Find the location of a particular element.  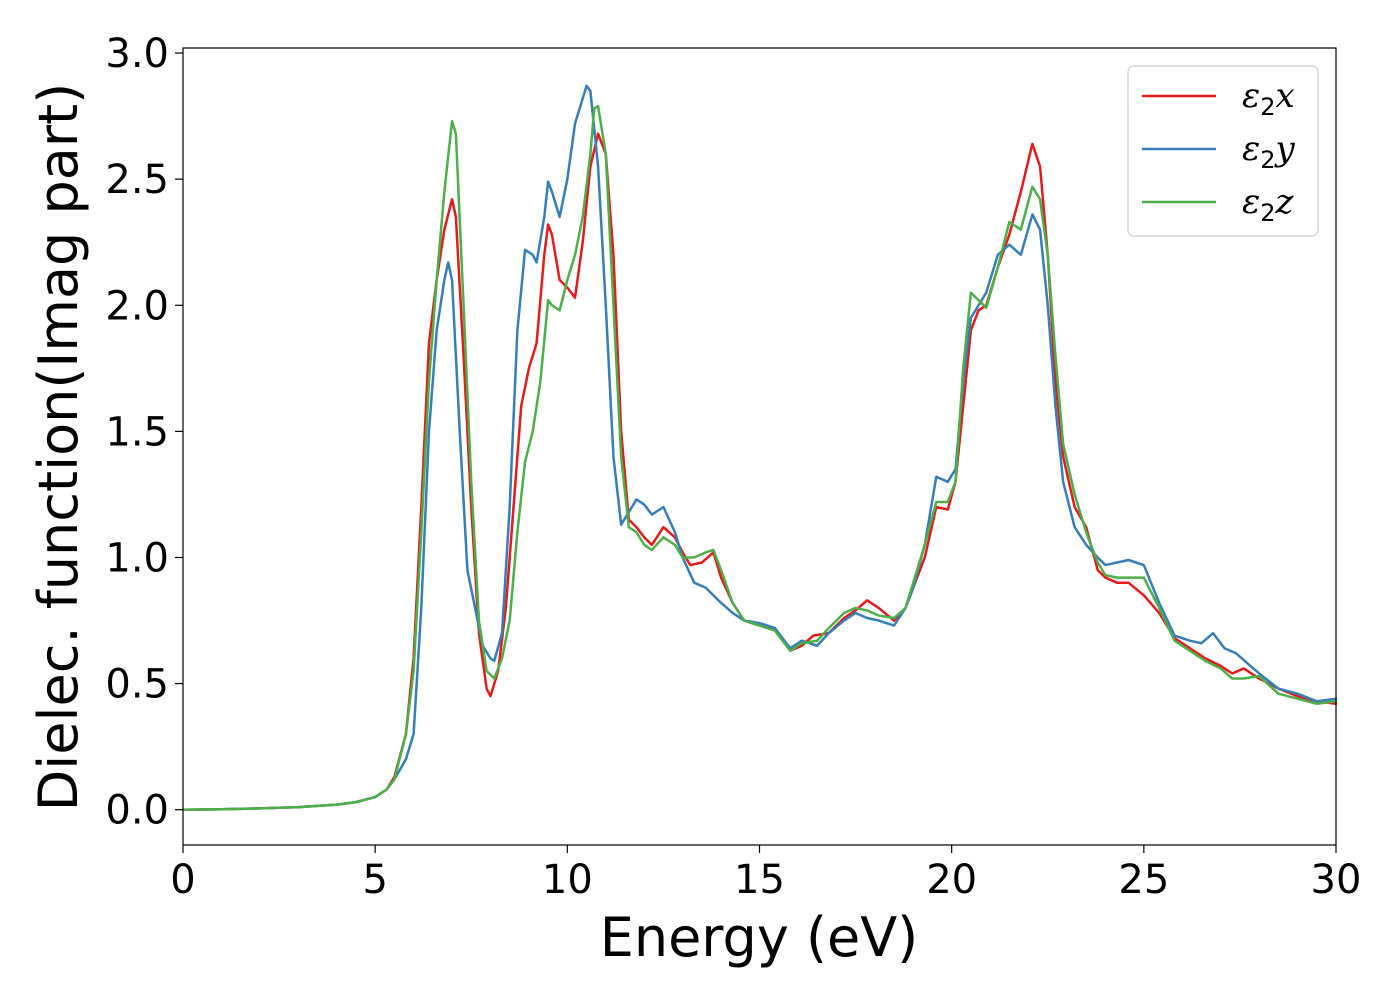

y-axis-ticks: 0.0 0.5 1.0 1.5 2.0 2.5 3.0 is located at coordinates (144, 432).